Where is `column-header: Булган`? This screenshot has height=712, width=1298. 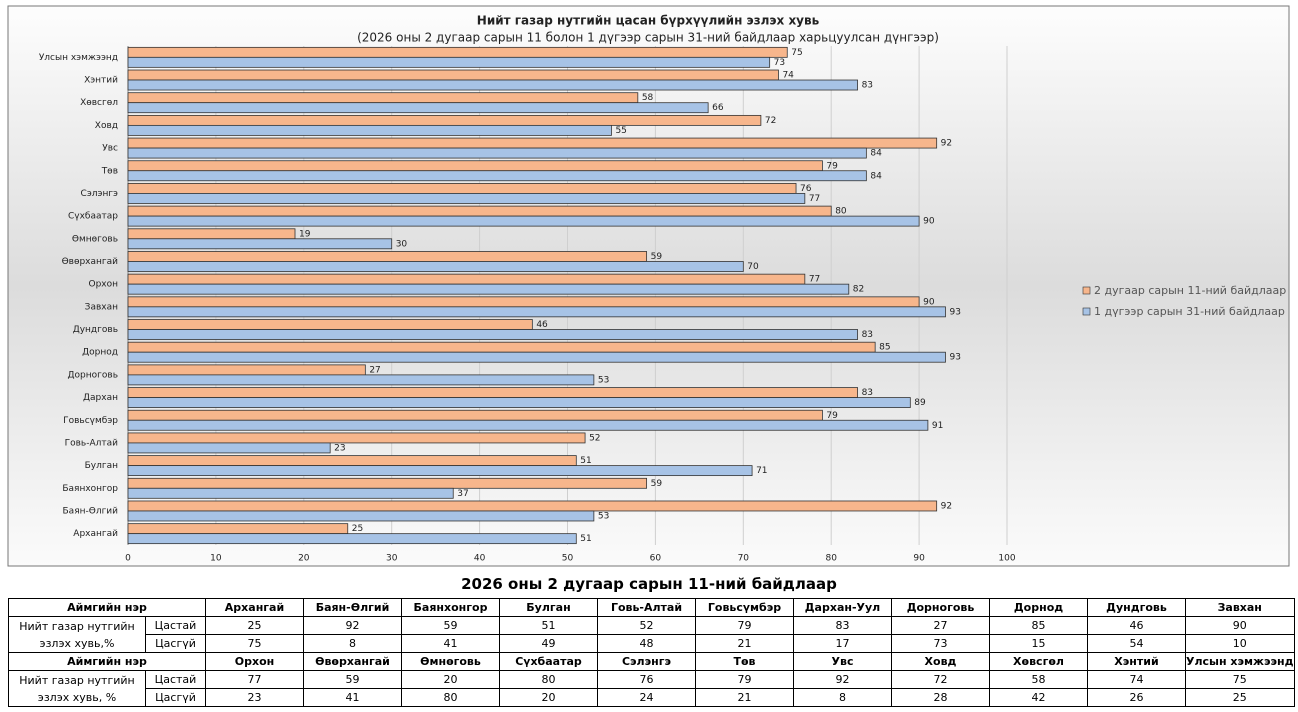
column-header: Булган is located at coordinates (548, 607).